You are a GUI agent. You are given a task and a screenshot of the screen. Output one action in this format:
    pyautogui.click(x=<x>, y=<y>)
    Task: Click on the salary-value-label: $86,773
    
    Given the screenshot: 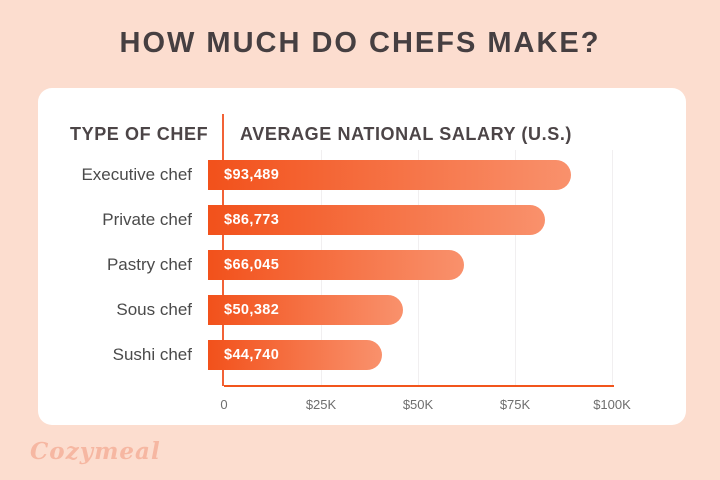 What is the action you would take?
    pyautogui.click(x=252, y=220)
    